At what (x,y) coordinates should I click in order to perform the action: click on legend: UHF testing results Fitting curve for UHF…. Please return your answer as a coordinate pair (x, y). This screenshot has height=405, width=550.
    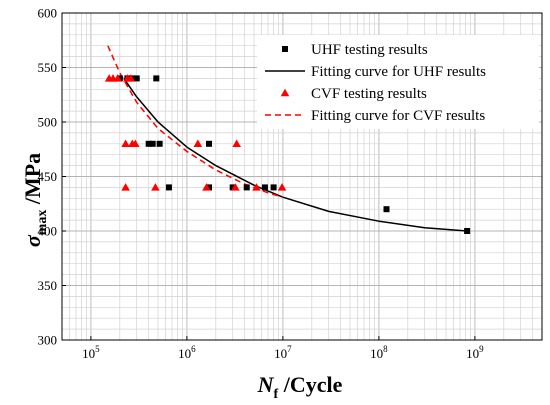
    Looking at the image, I should click on (398, 82).